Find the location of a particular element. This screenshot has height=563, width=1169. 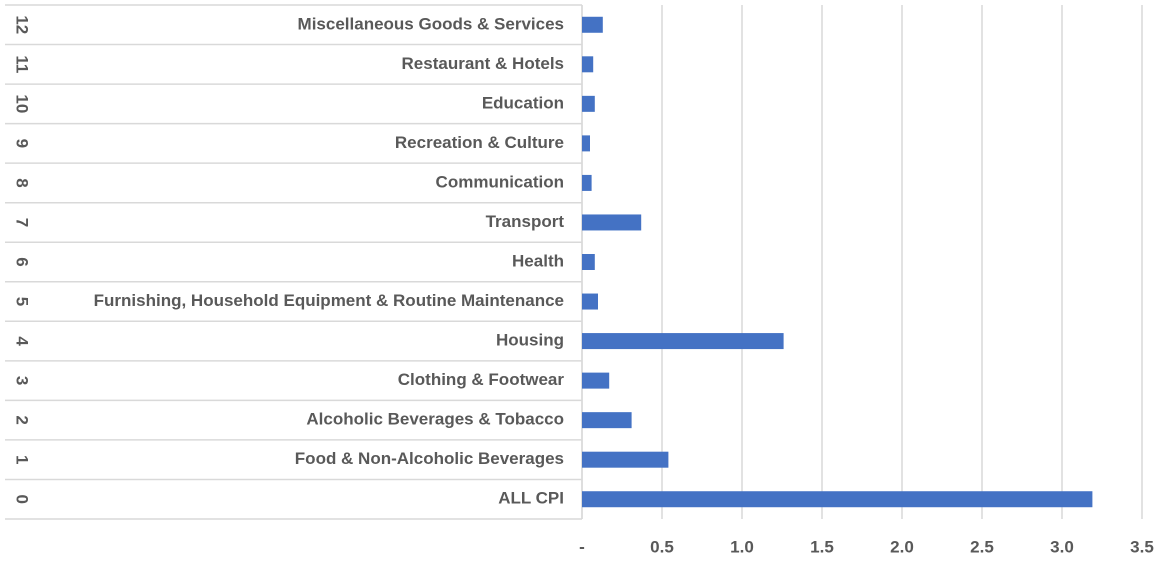

group-label: 0 is located at coordinates (22, 498).